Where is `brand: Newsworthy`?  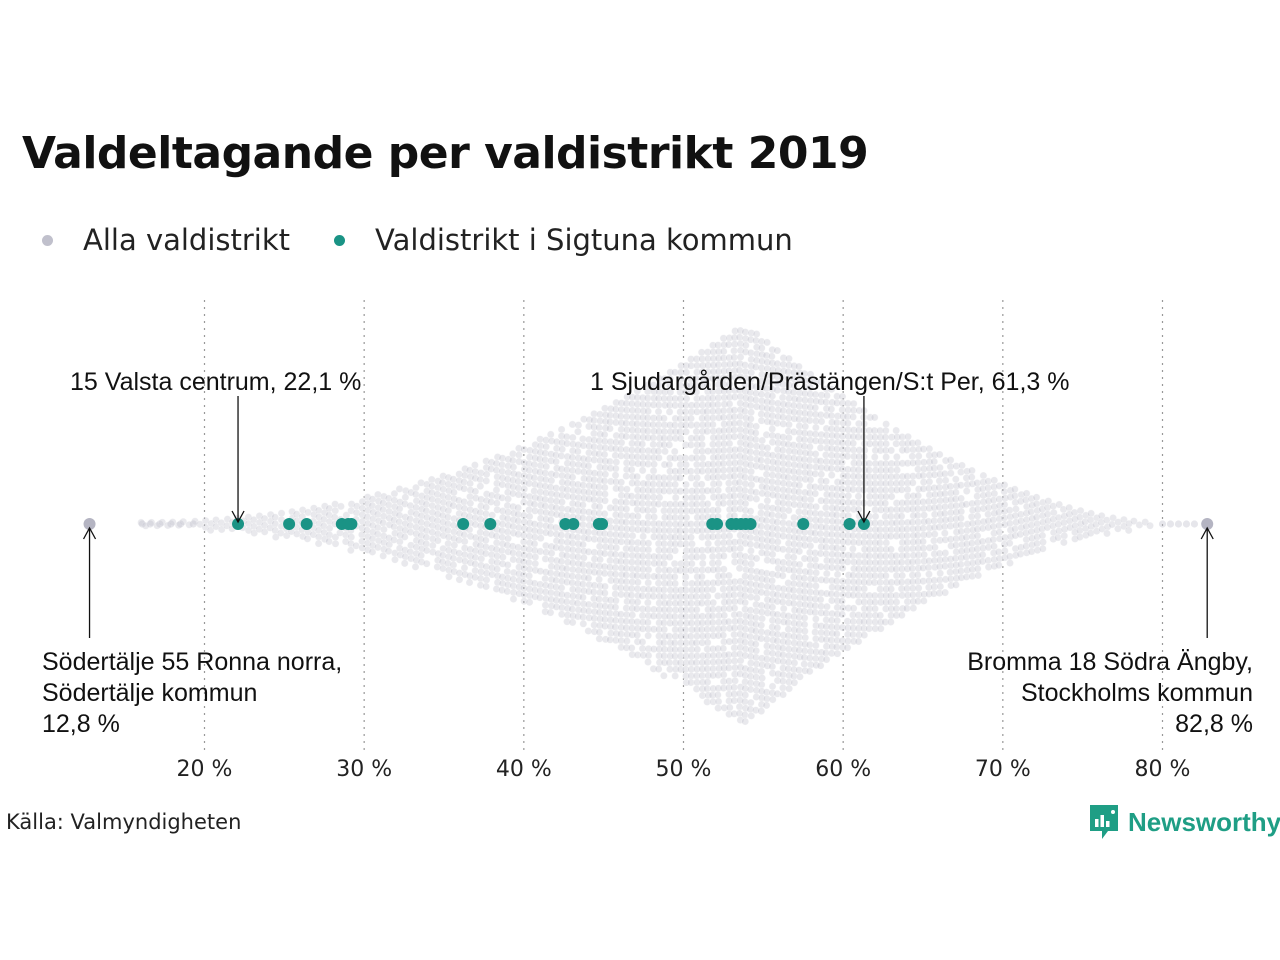 brand: Newsworthy is located at coordinates (1184, 822).